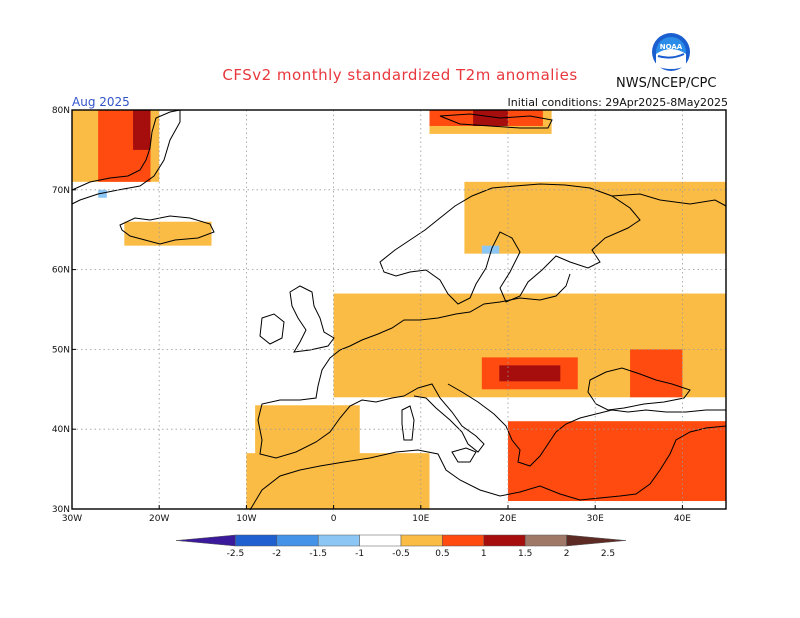 The image size is (800, 618). Describe the element at coordinates (420, 519) in the screenshot. I see `lon-tick-label: 10E` at that location.